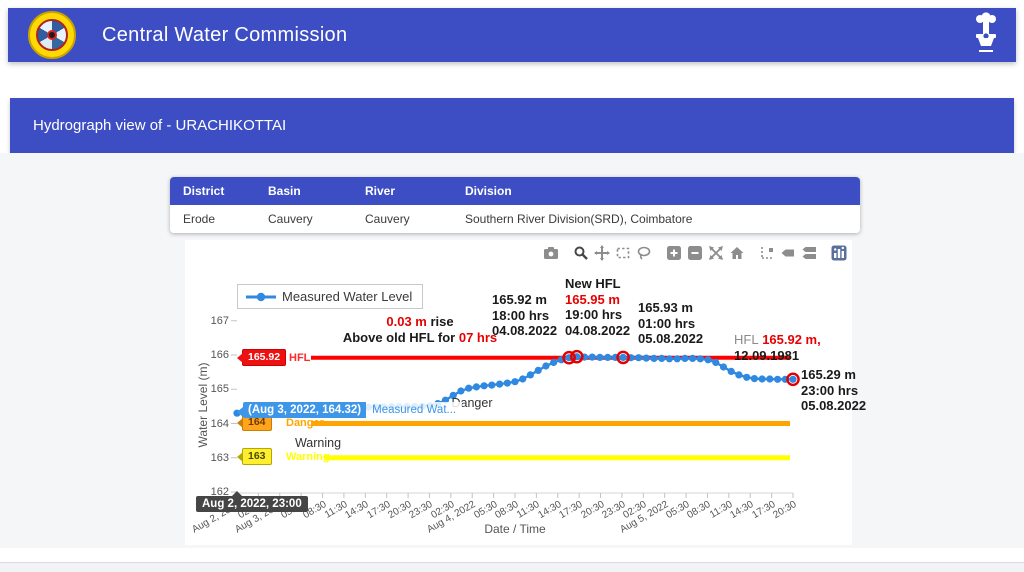 This screenshot has height=572, width=1024. Describe the element at coordinates (305, 423) in the screenshot. I see `danger-line-label: Danger` at that location.